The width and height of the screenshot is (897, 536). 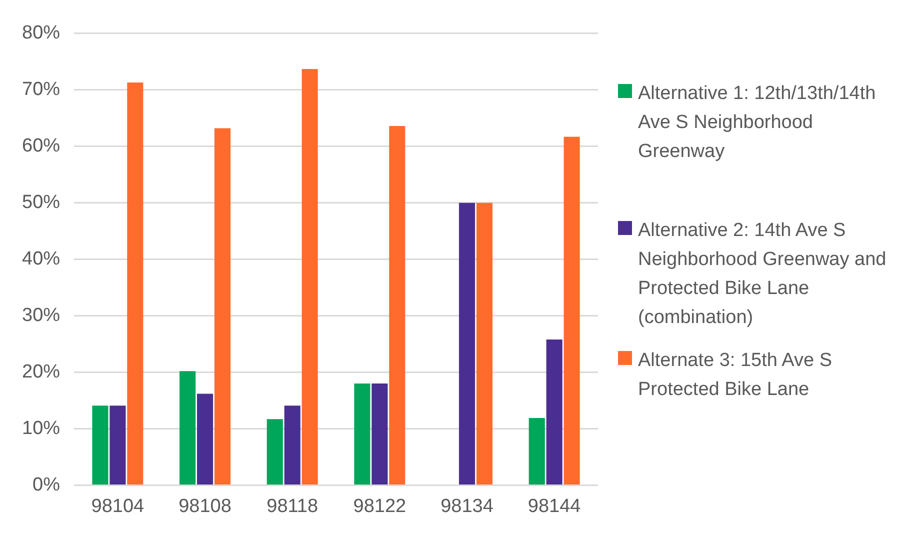 What do you see at coordinates (46, 485) in the screenshot?
I see `y-tick-label: 0%` at bounding box center [46, 485].